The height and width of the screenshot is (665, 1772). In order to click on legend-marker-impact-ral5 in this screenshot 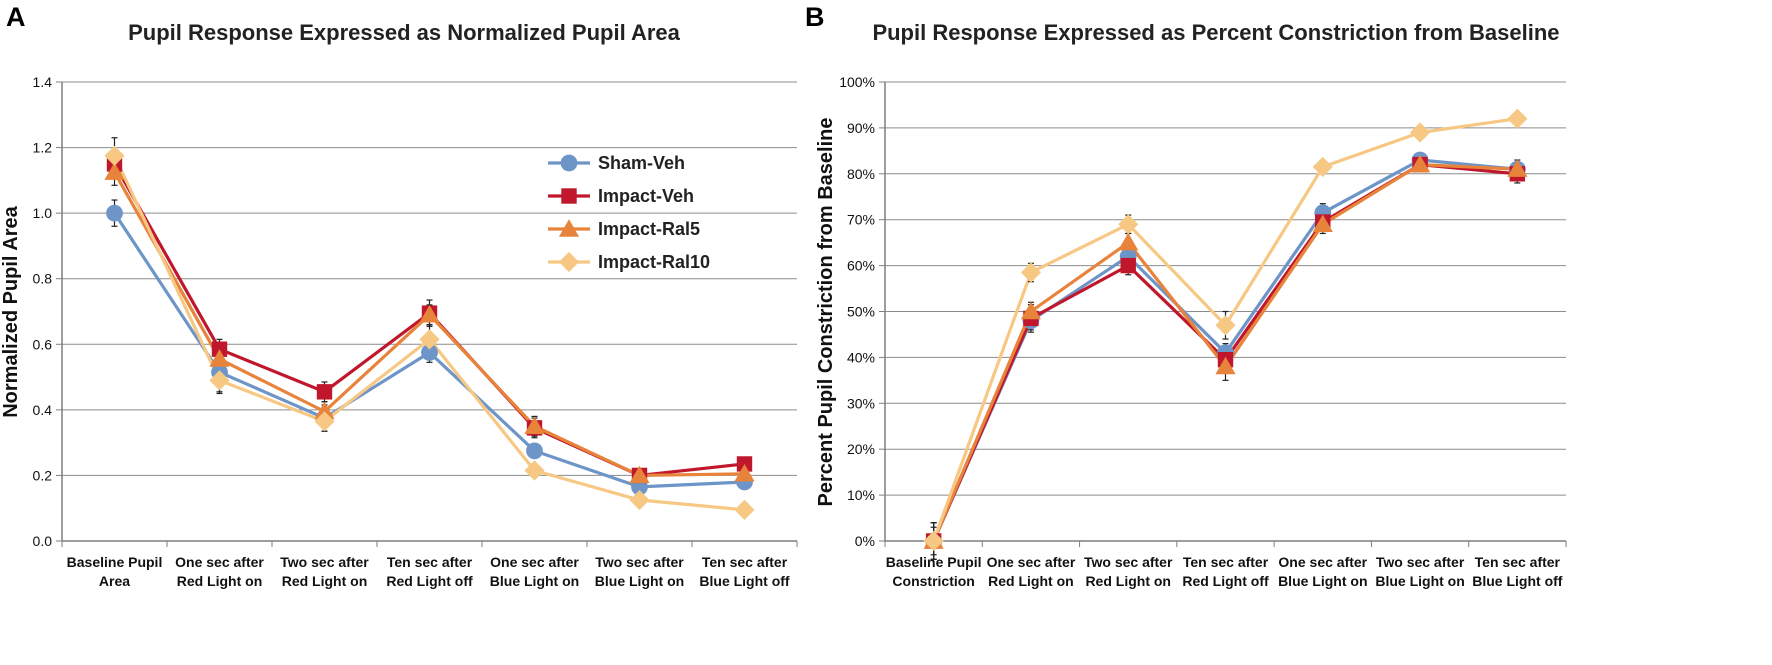, I will do `click(569, 228)`.